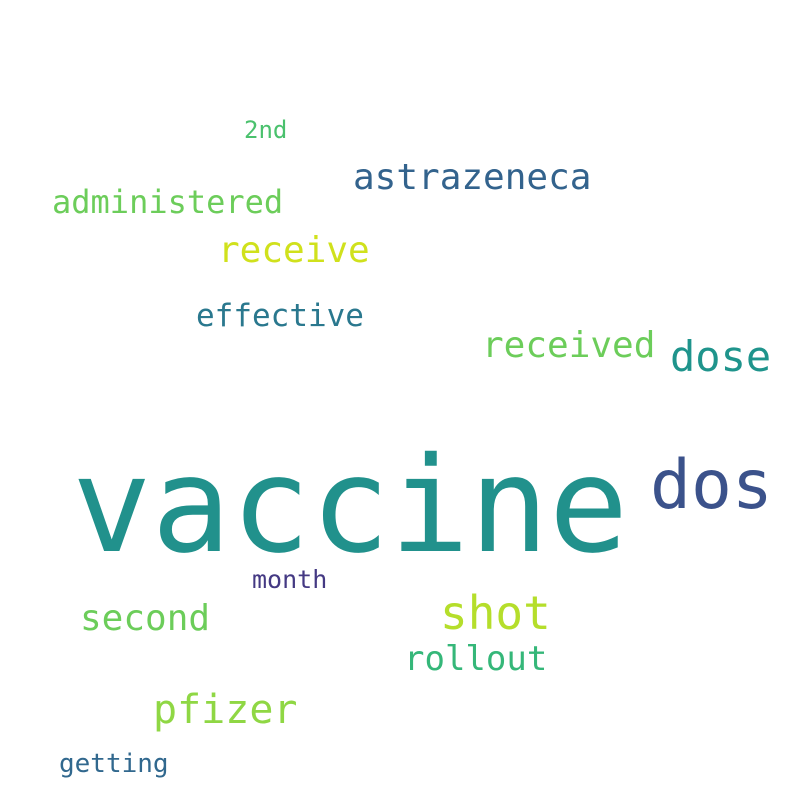 This screenshot has height=800, width=800. Describe the element at coordinates (711, 485) in the screenshot. I see `word-dos: dos` at that location.